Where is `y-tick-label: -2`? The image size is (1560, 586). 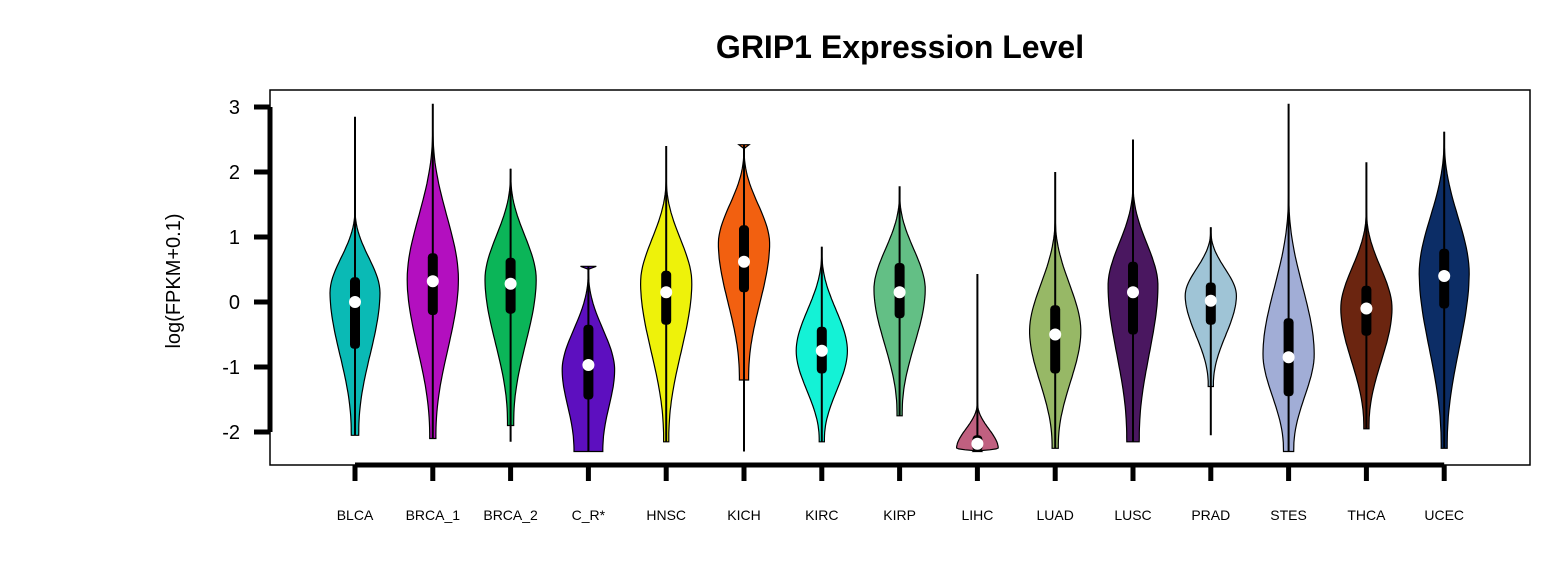 y-tick-label: -2 is located at coordinates (231, 433).